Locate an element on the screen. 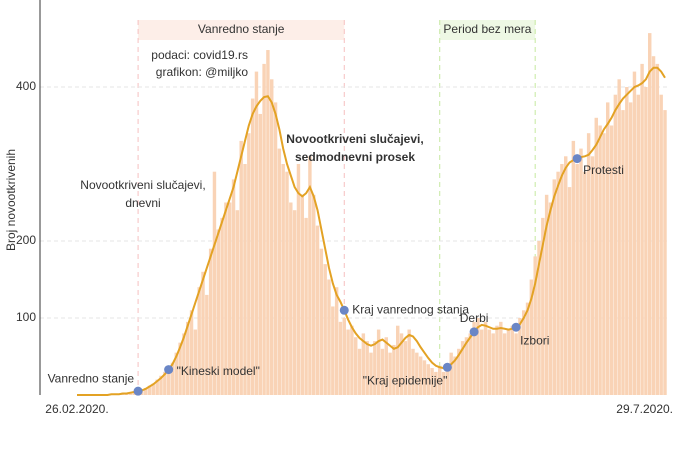 Image resolution: width=680 pixels, height=449 pixels. y-tick-label: 100 is located at coordinates (26, 317).